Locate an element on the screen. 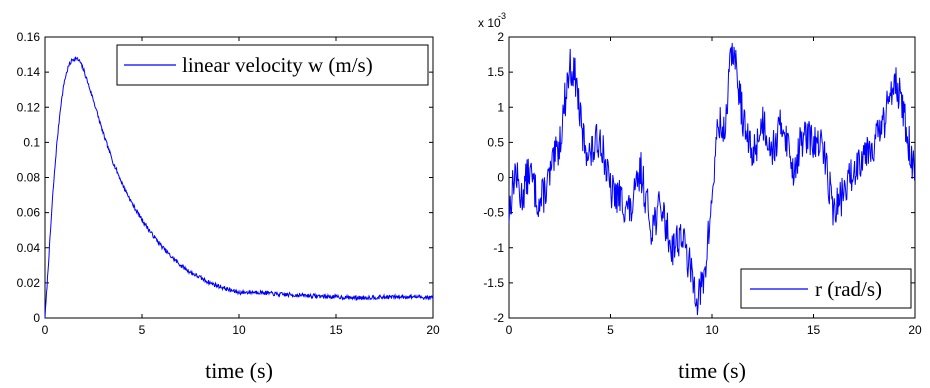 This screenshot has width=930, height=388. y-tick-label: -1.5 is located at coordinates (493, 283).